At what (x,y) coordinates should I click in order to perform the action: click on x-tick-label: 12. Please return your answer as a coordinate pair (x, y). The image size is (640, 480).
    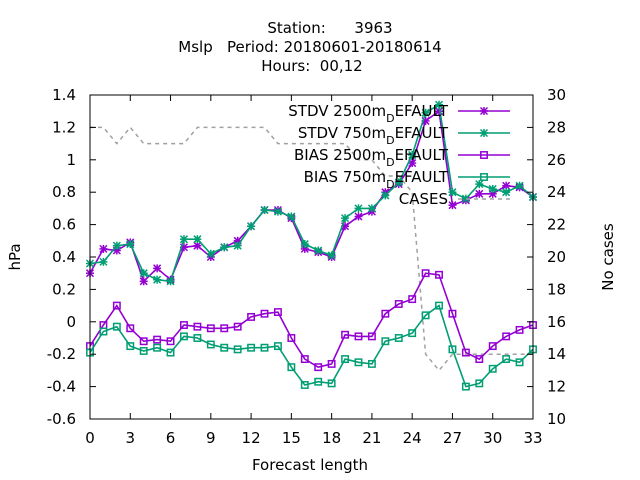
    Looking at the image, I should click on (251, 438).